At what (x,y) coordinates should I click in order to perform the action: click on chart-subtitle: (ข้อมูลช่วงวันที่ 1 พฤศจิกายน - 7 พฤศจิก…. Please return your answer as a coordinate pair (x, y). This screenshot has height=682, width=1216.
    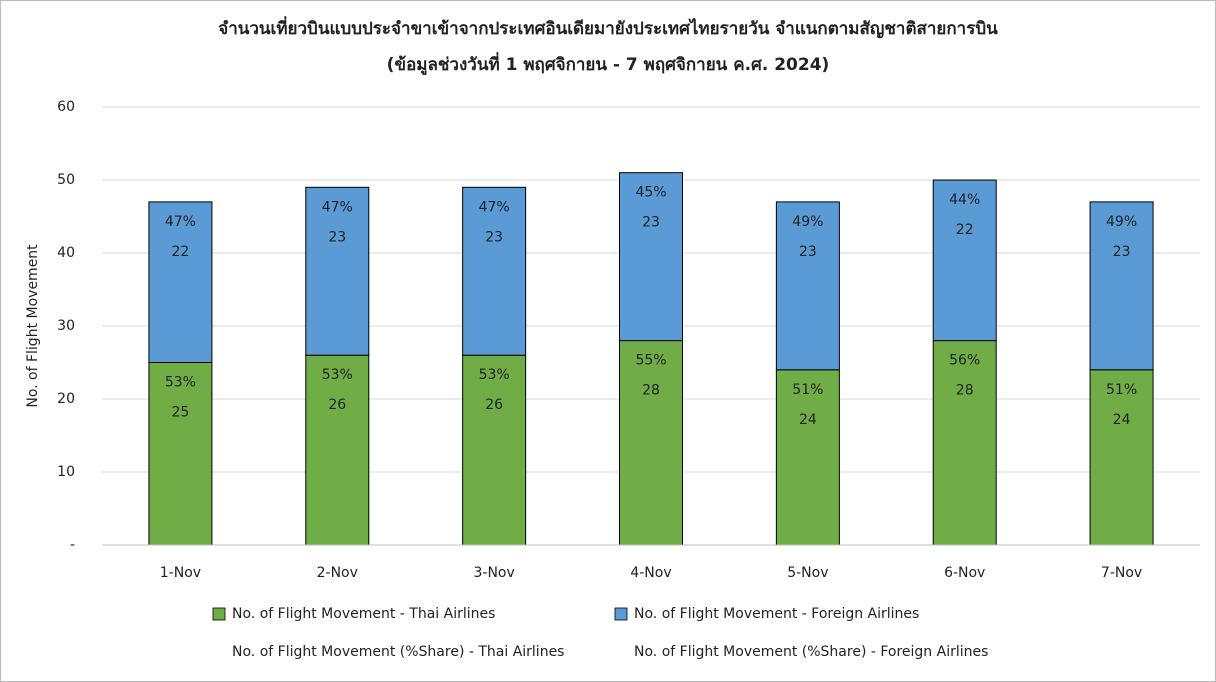
    Looking at the image, I should click on (608, 64).